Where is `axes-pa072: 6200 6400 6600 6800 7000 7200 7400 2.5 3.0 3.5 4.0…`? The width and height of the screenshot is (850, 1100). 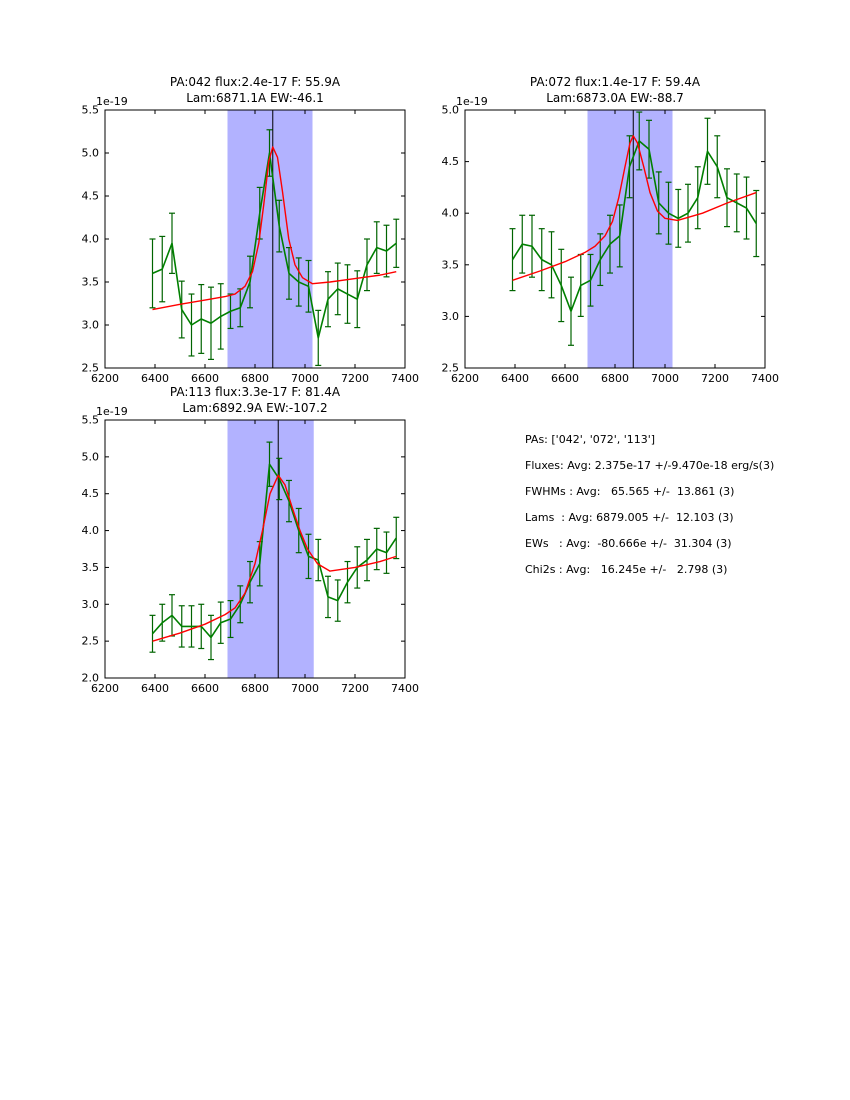
axes-pa072: 6200 6400 6600 6800 7000 7200 7400 2.5 3.0 3.5 4.0… is located at coordinates (611, 230).